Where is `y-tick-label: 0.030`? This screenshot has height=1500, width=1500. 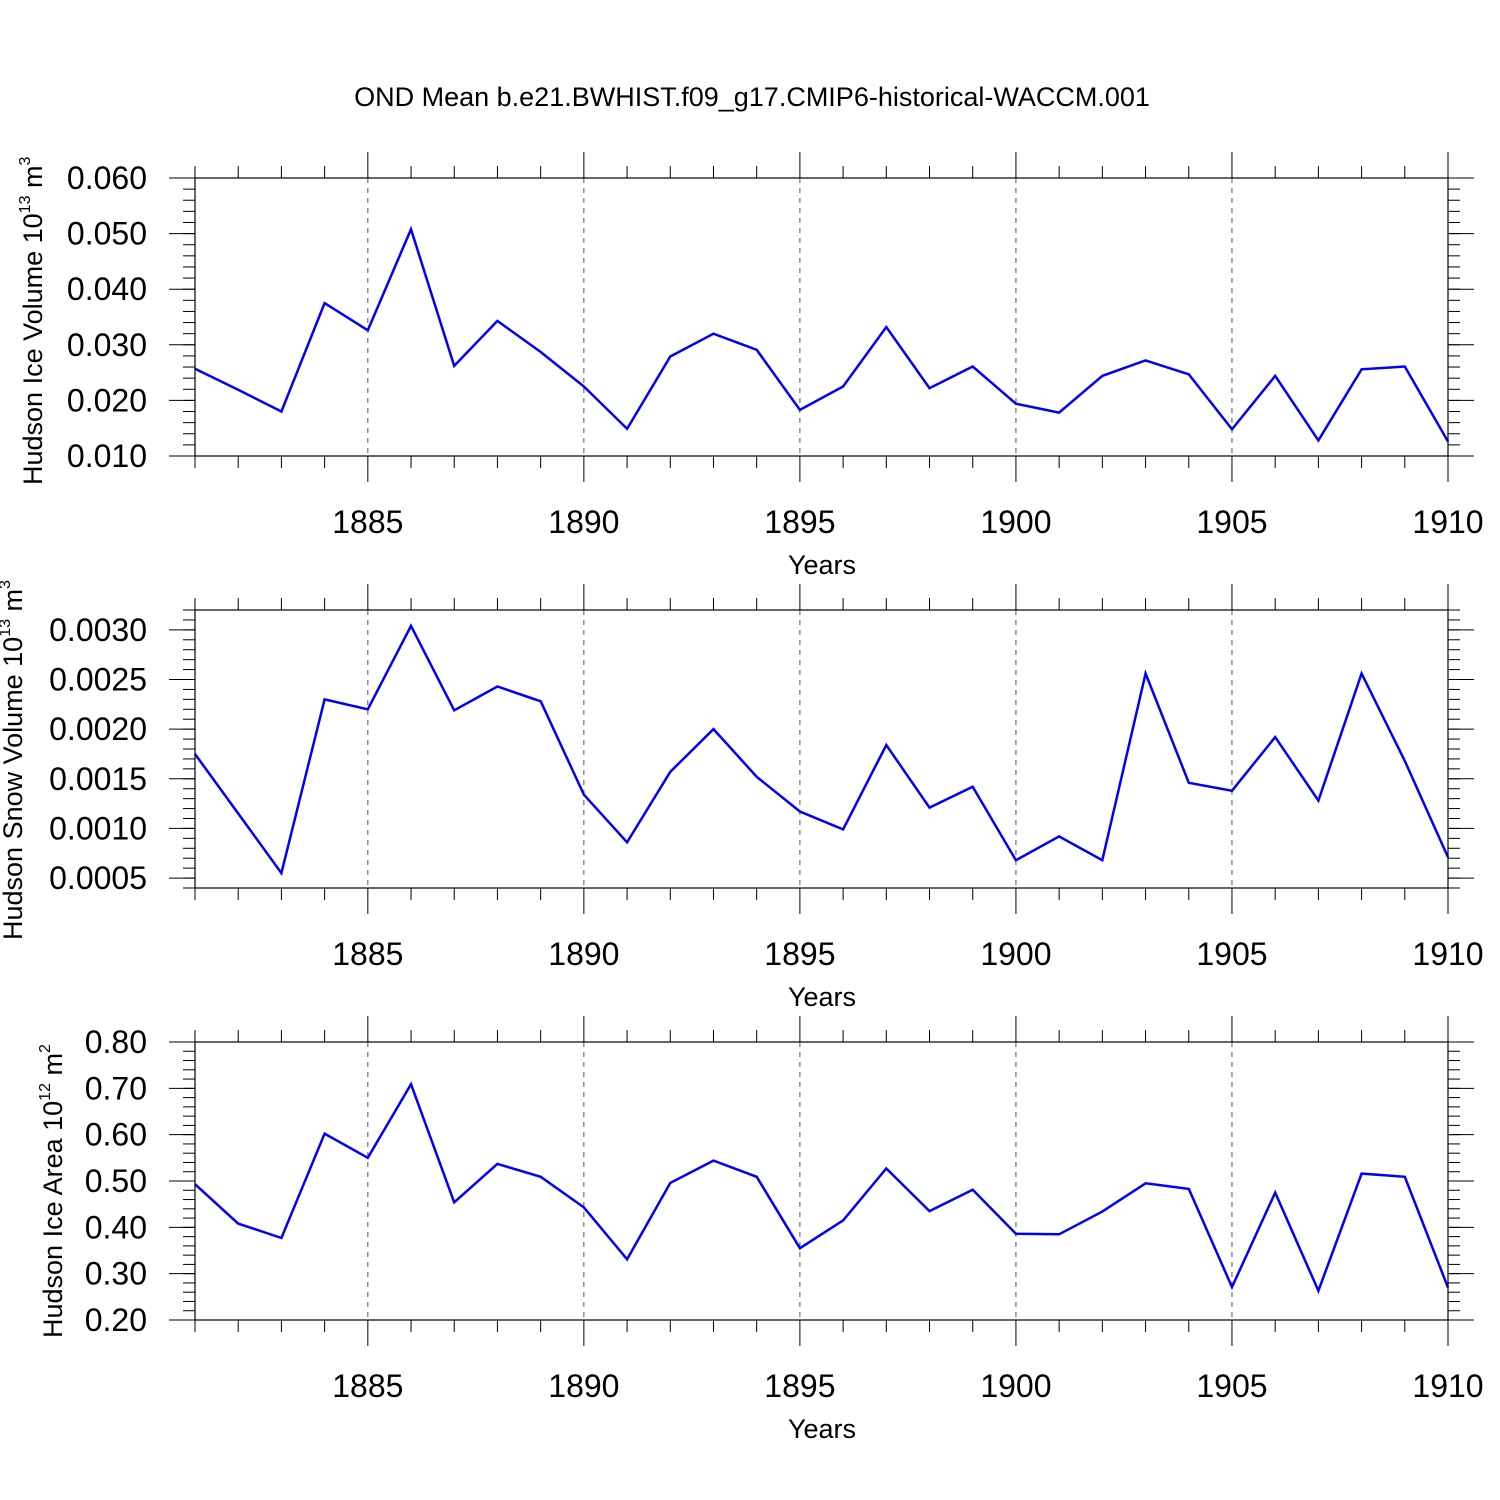
y-tick-label: 0.030 is located at coordinates (107, 345).